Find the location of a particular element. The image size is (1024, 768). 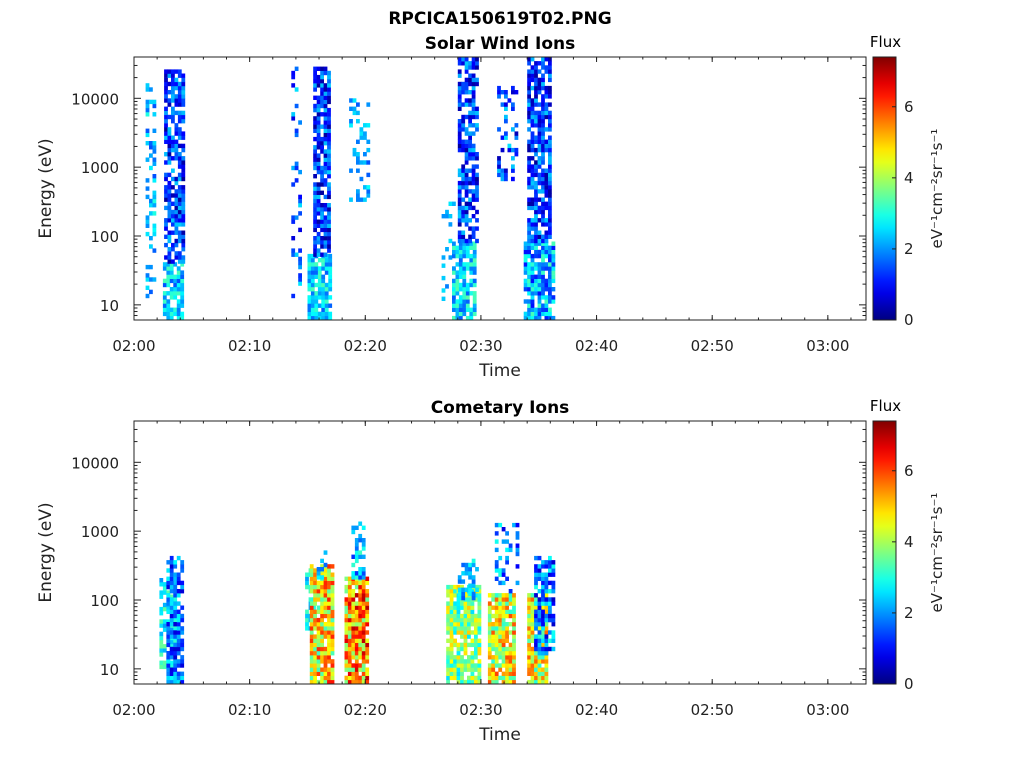

chart-bottom-xtick-label: 02:40 is located at coordinates (596, 710).